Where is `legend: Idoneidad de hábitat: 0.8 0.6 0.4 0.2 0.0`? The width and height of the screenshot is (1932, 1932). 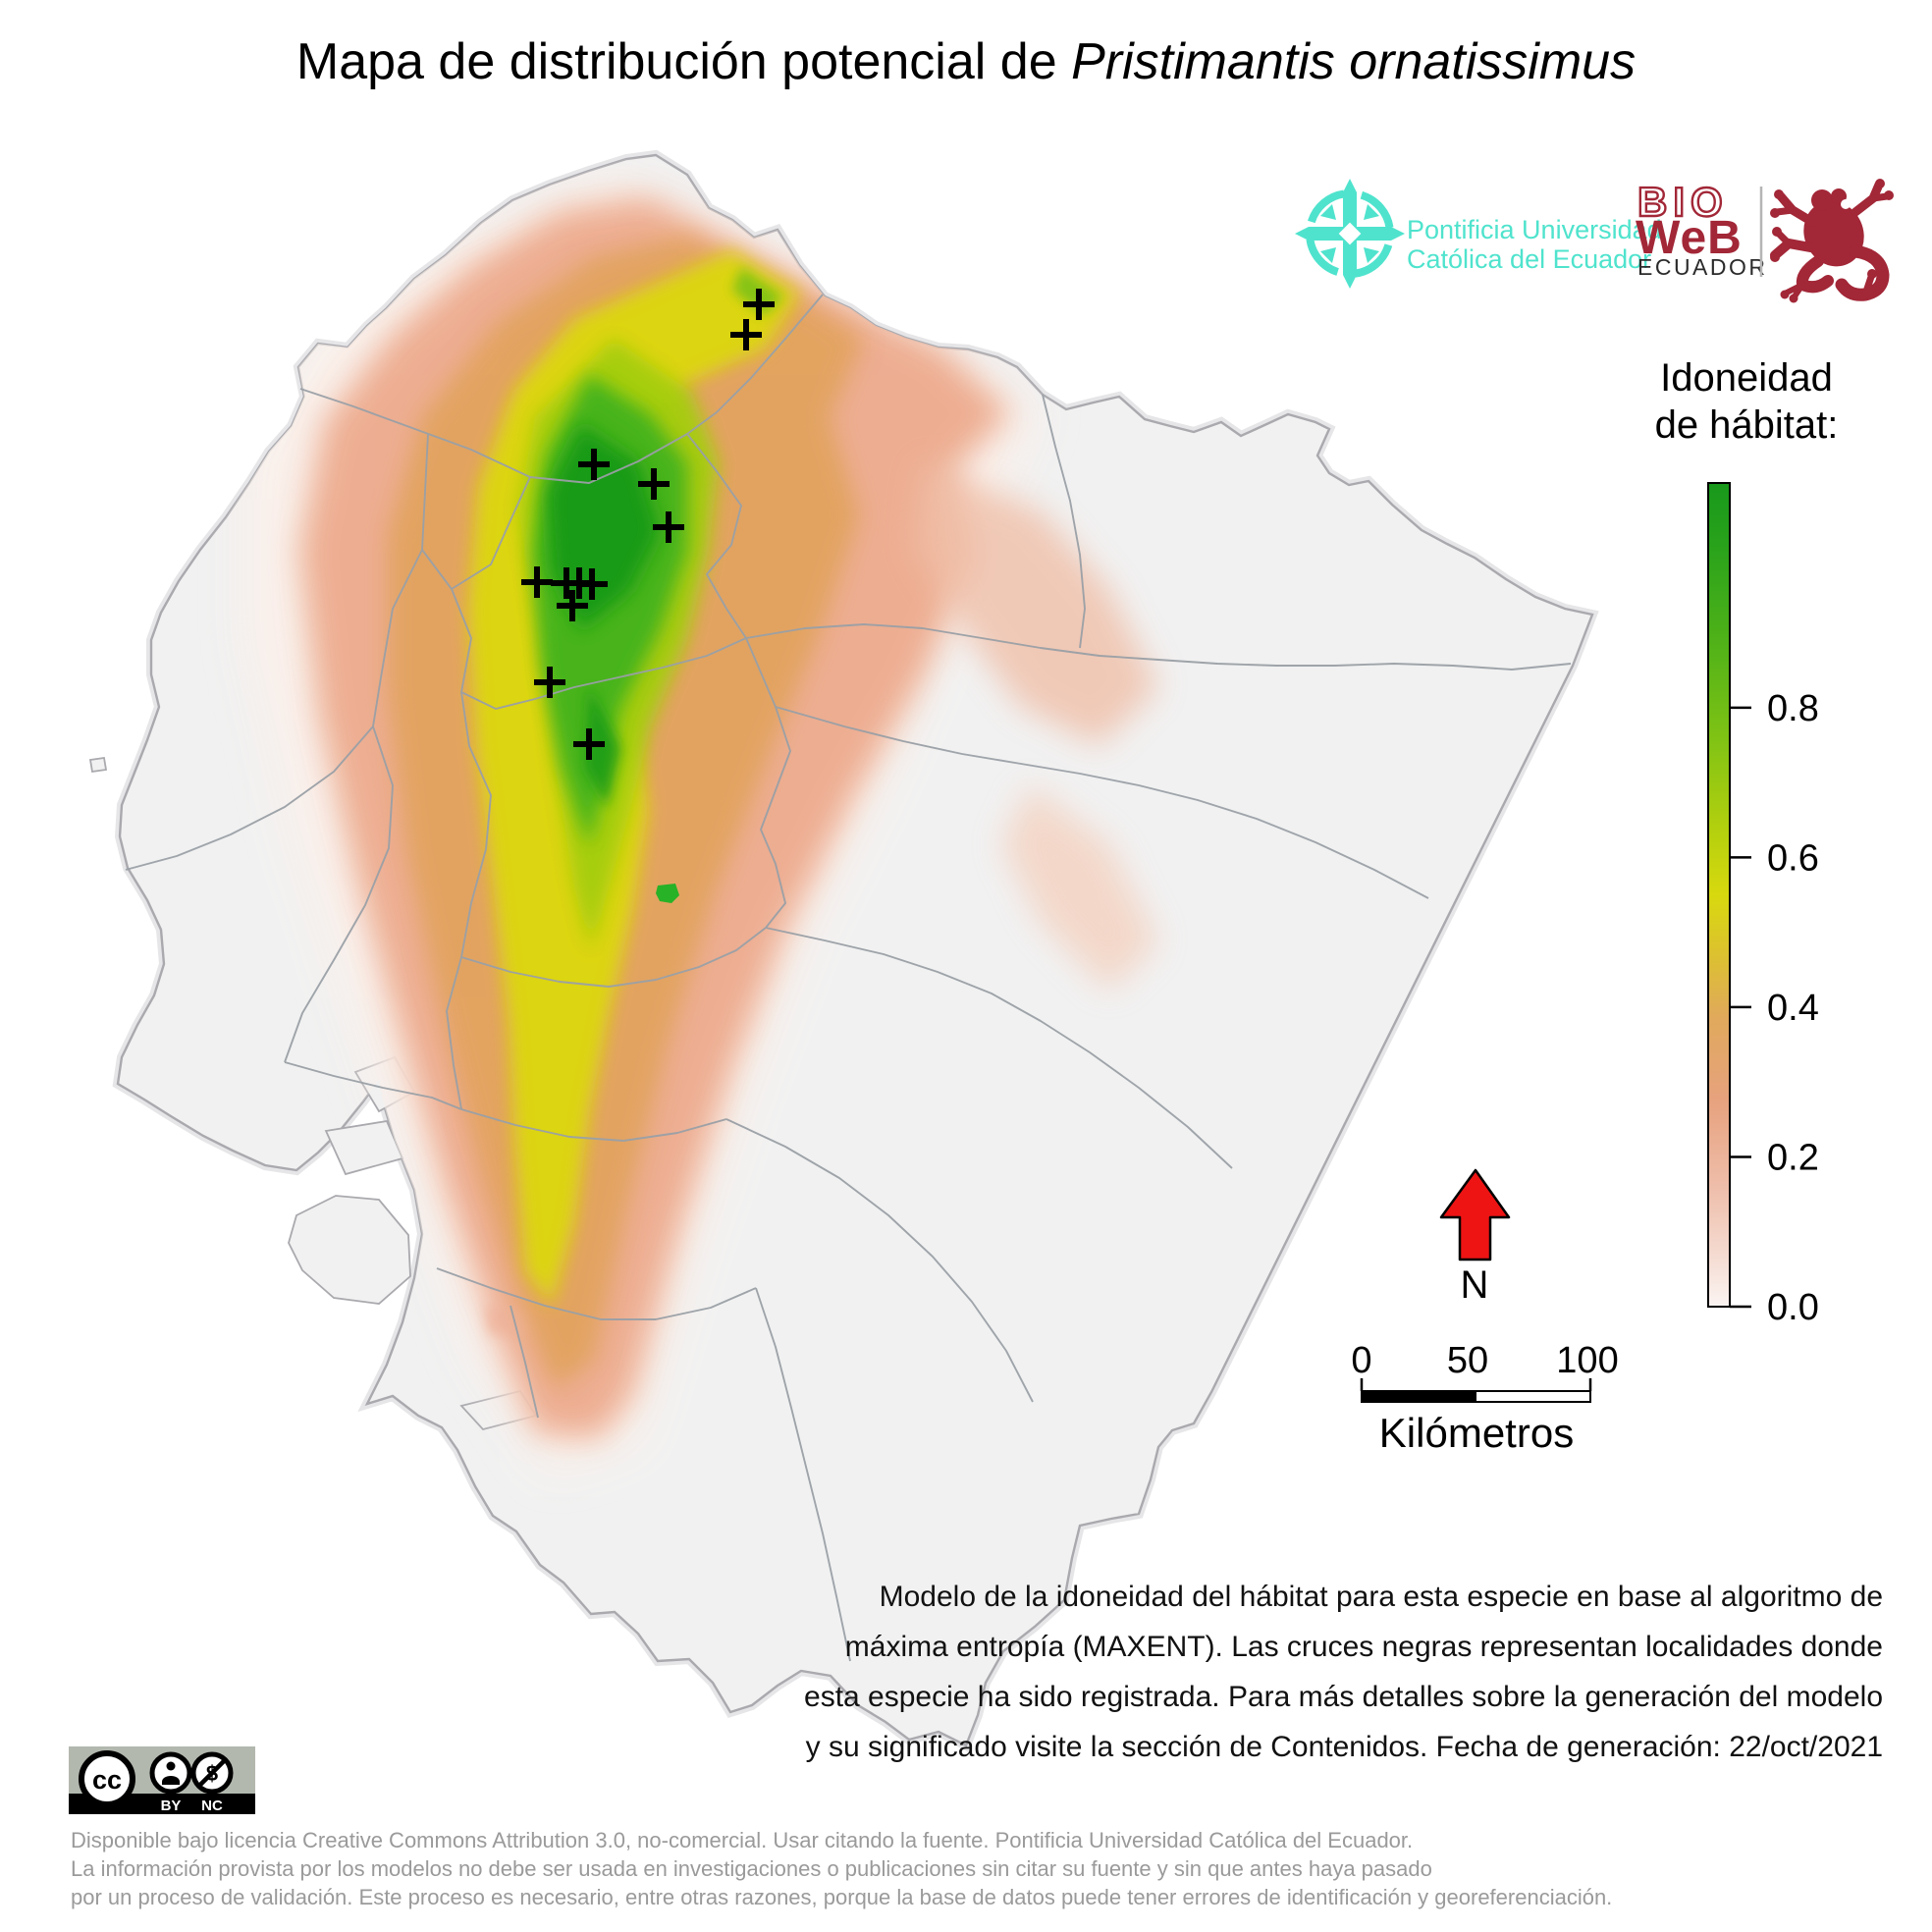
legend: Idoneidad de hábitat: 0.8 0.6 0.4 0.2 0.0 is located at coordinates (1747, 842).